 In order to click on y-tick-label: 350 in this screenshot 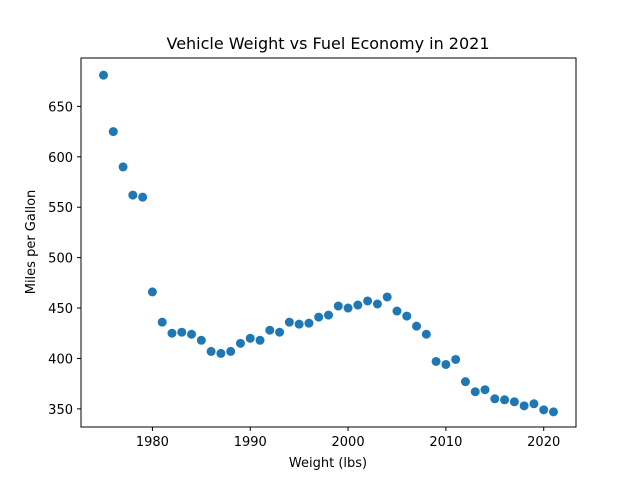, I will do `click(60, 410)`.